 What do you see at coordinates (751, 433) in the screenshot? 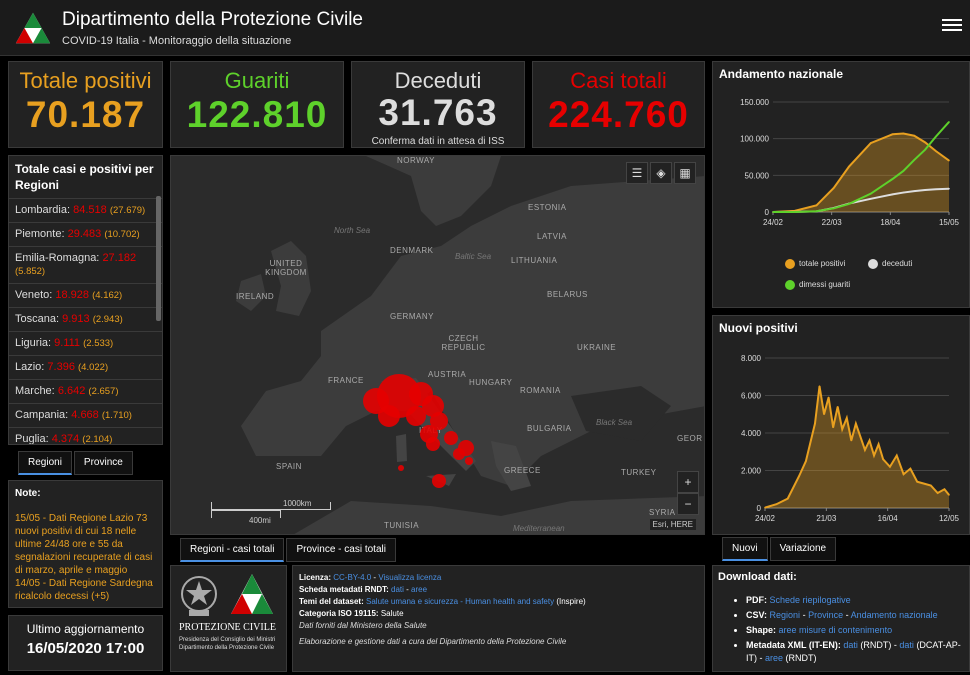
I see `y-tick-label: 4.000` at bounding box center [751, 433].